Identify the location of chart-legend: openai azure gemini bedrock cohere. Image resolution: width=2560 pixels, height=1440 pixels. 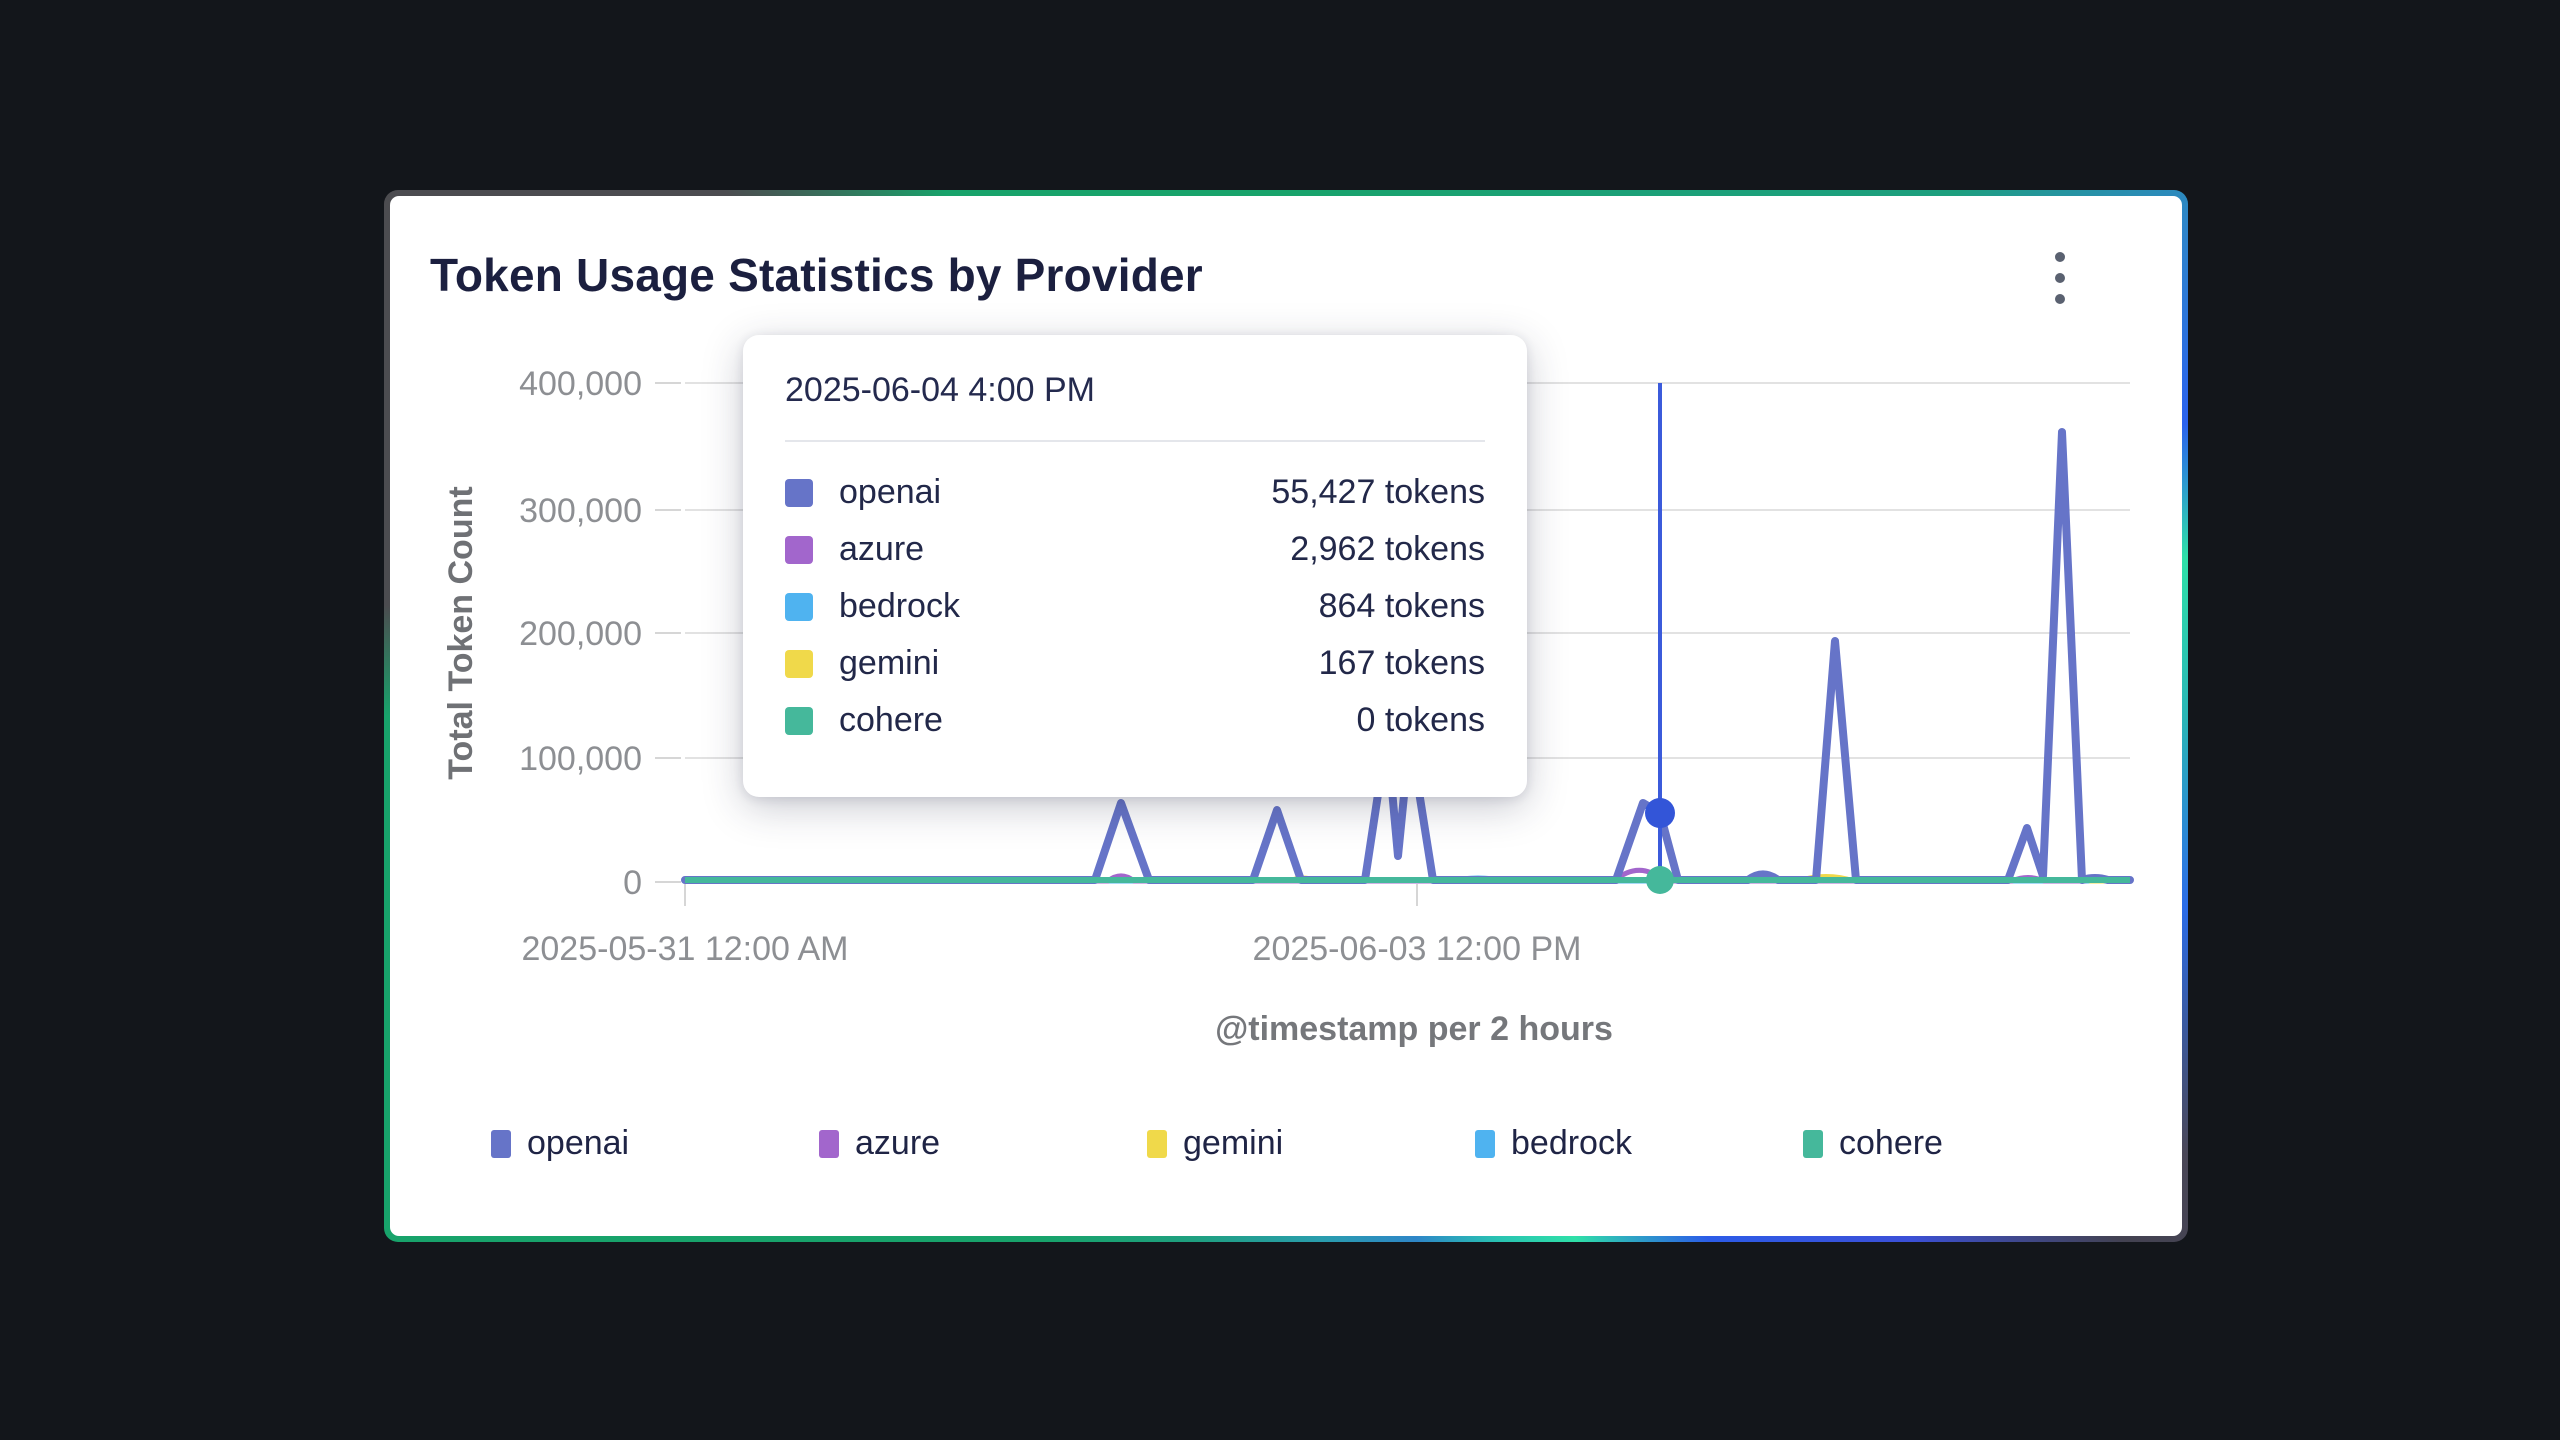
(1311, 1143).